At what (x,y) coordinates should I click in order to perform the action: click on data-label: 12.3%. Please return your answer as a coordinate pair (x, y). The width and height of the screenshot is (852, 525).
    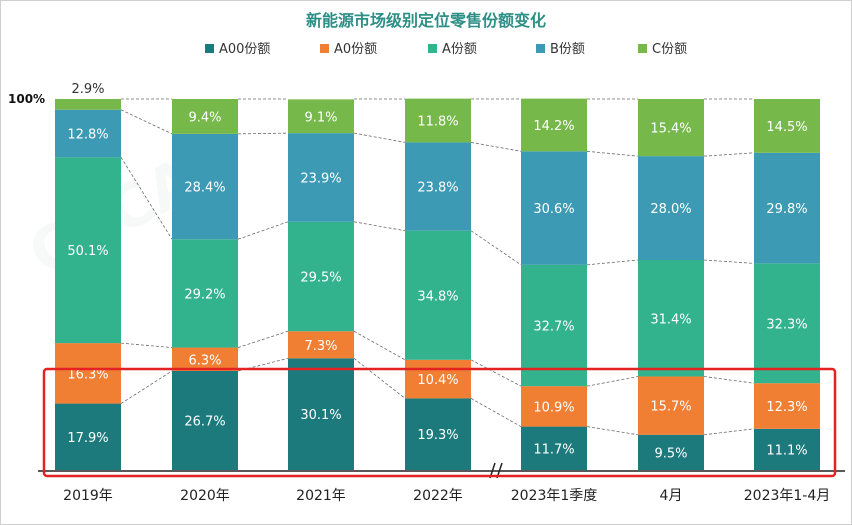
    Looking at the image, I should click on (786, 407).